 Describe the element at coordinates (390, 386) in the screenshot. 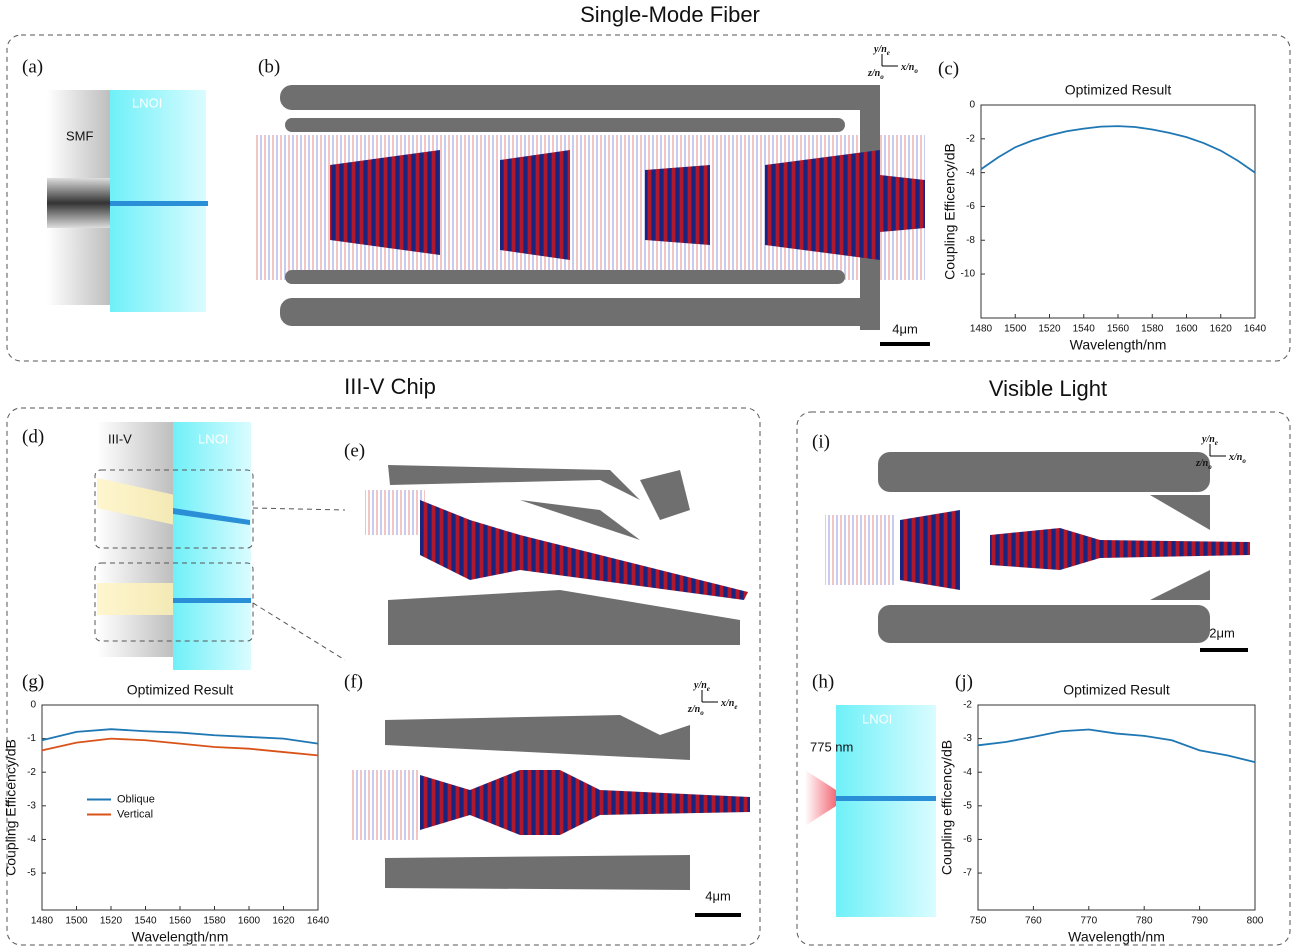

I see `section-title: III-V Chip` at that location.